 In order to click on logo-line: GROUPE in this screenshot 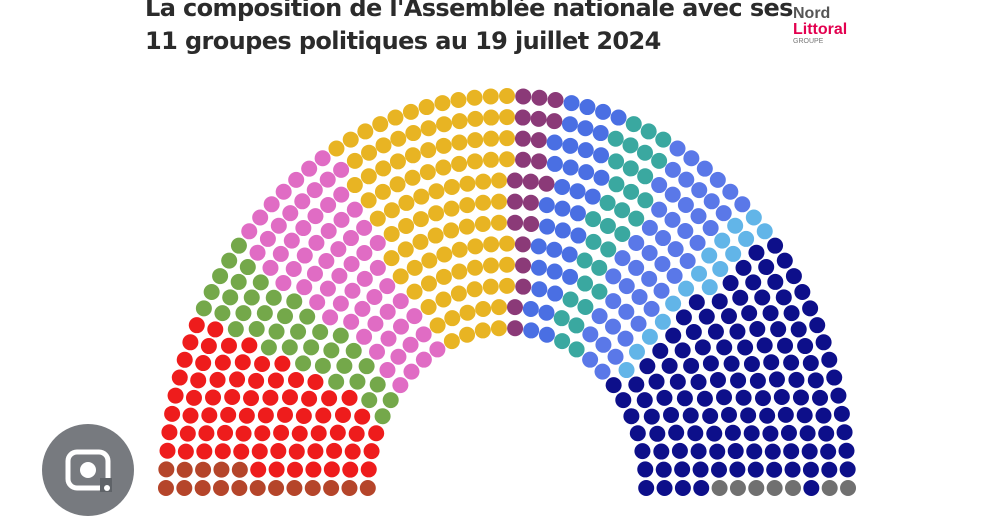, I will do `click(808, 41)`.